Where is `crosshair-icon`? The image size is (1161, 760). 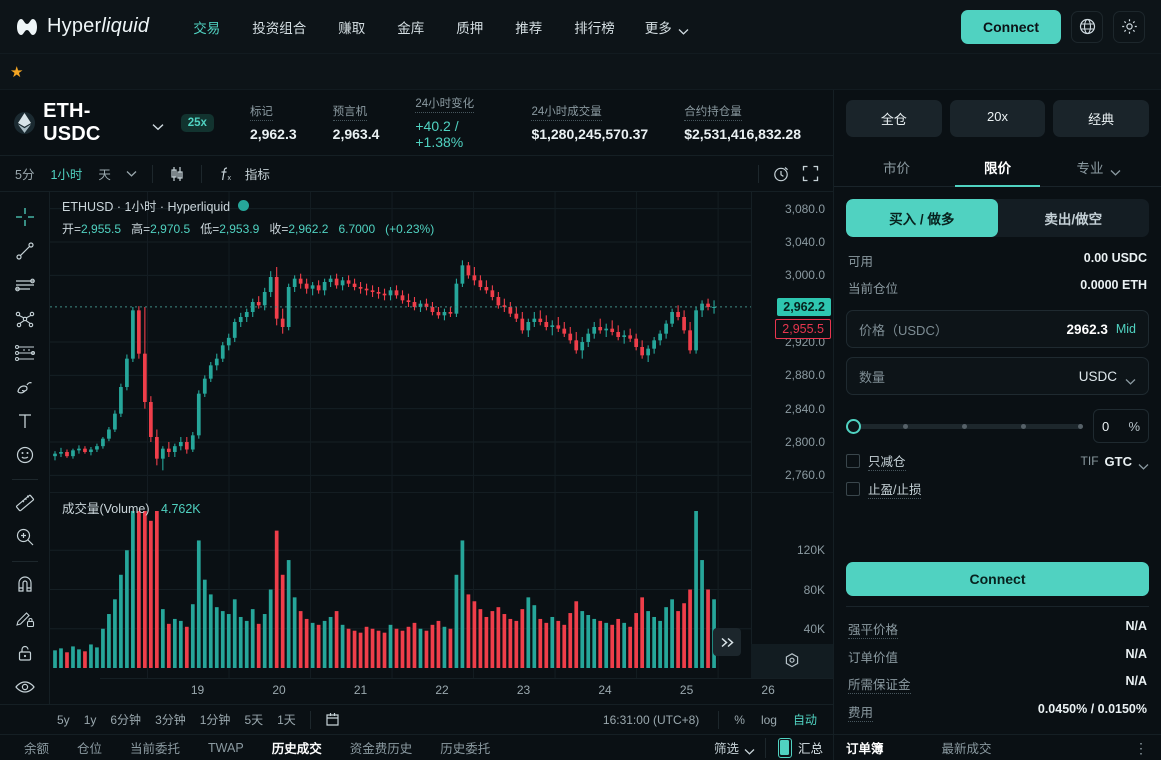
crosshair-icon is located at coordinates (25, 216).